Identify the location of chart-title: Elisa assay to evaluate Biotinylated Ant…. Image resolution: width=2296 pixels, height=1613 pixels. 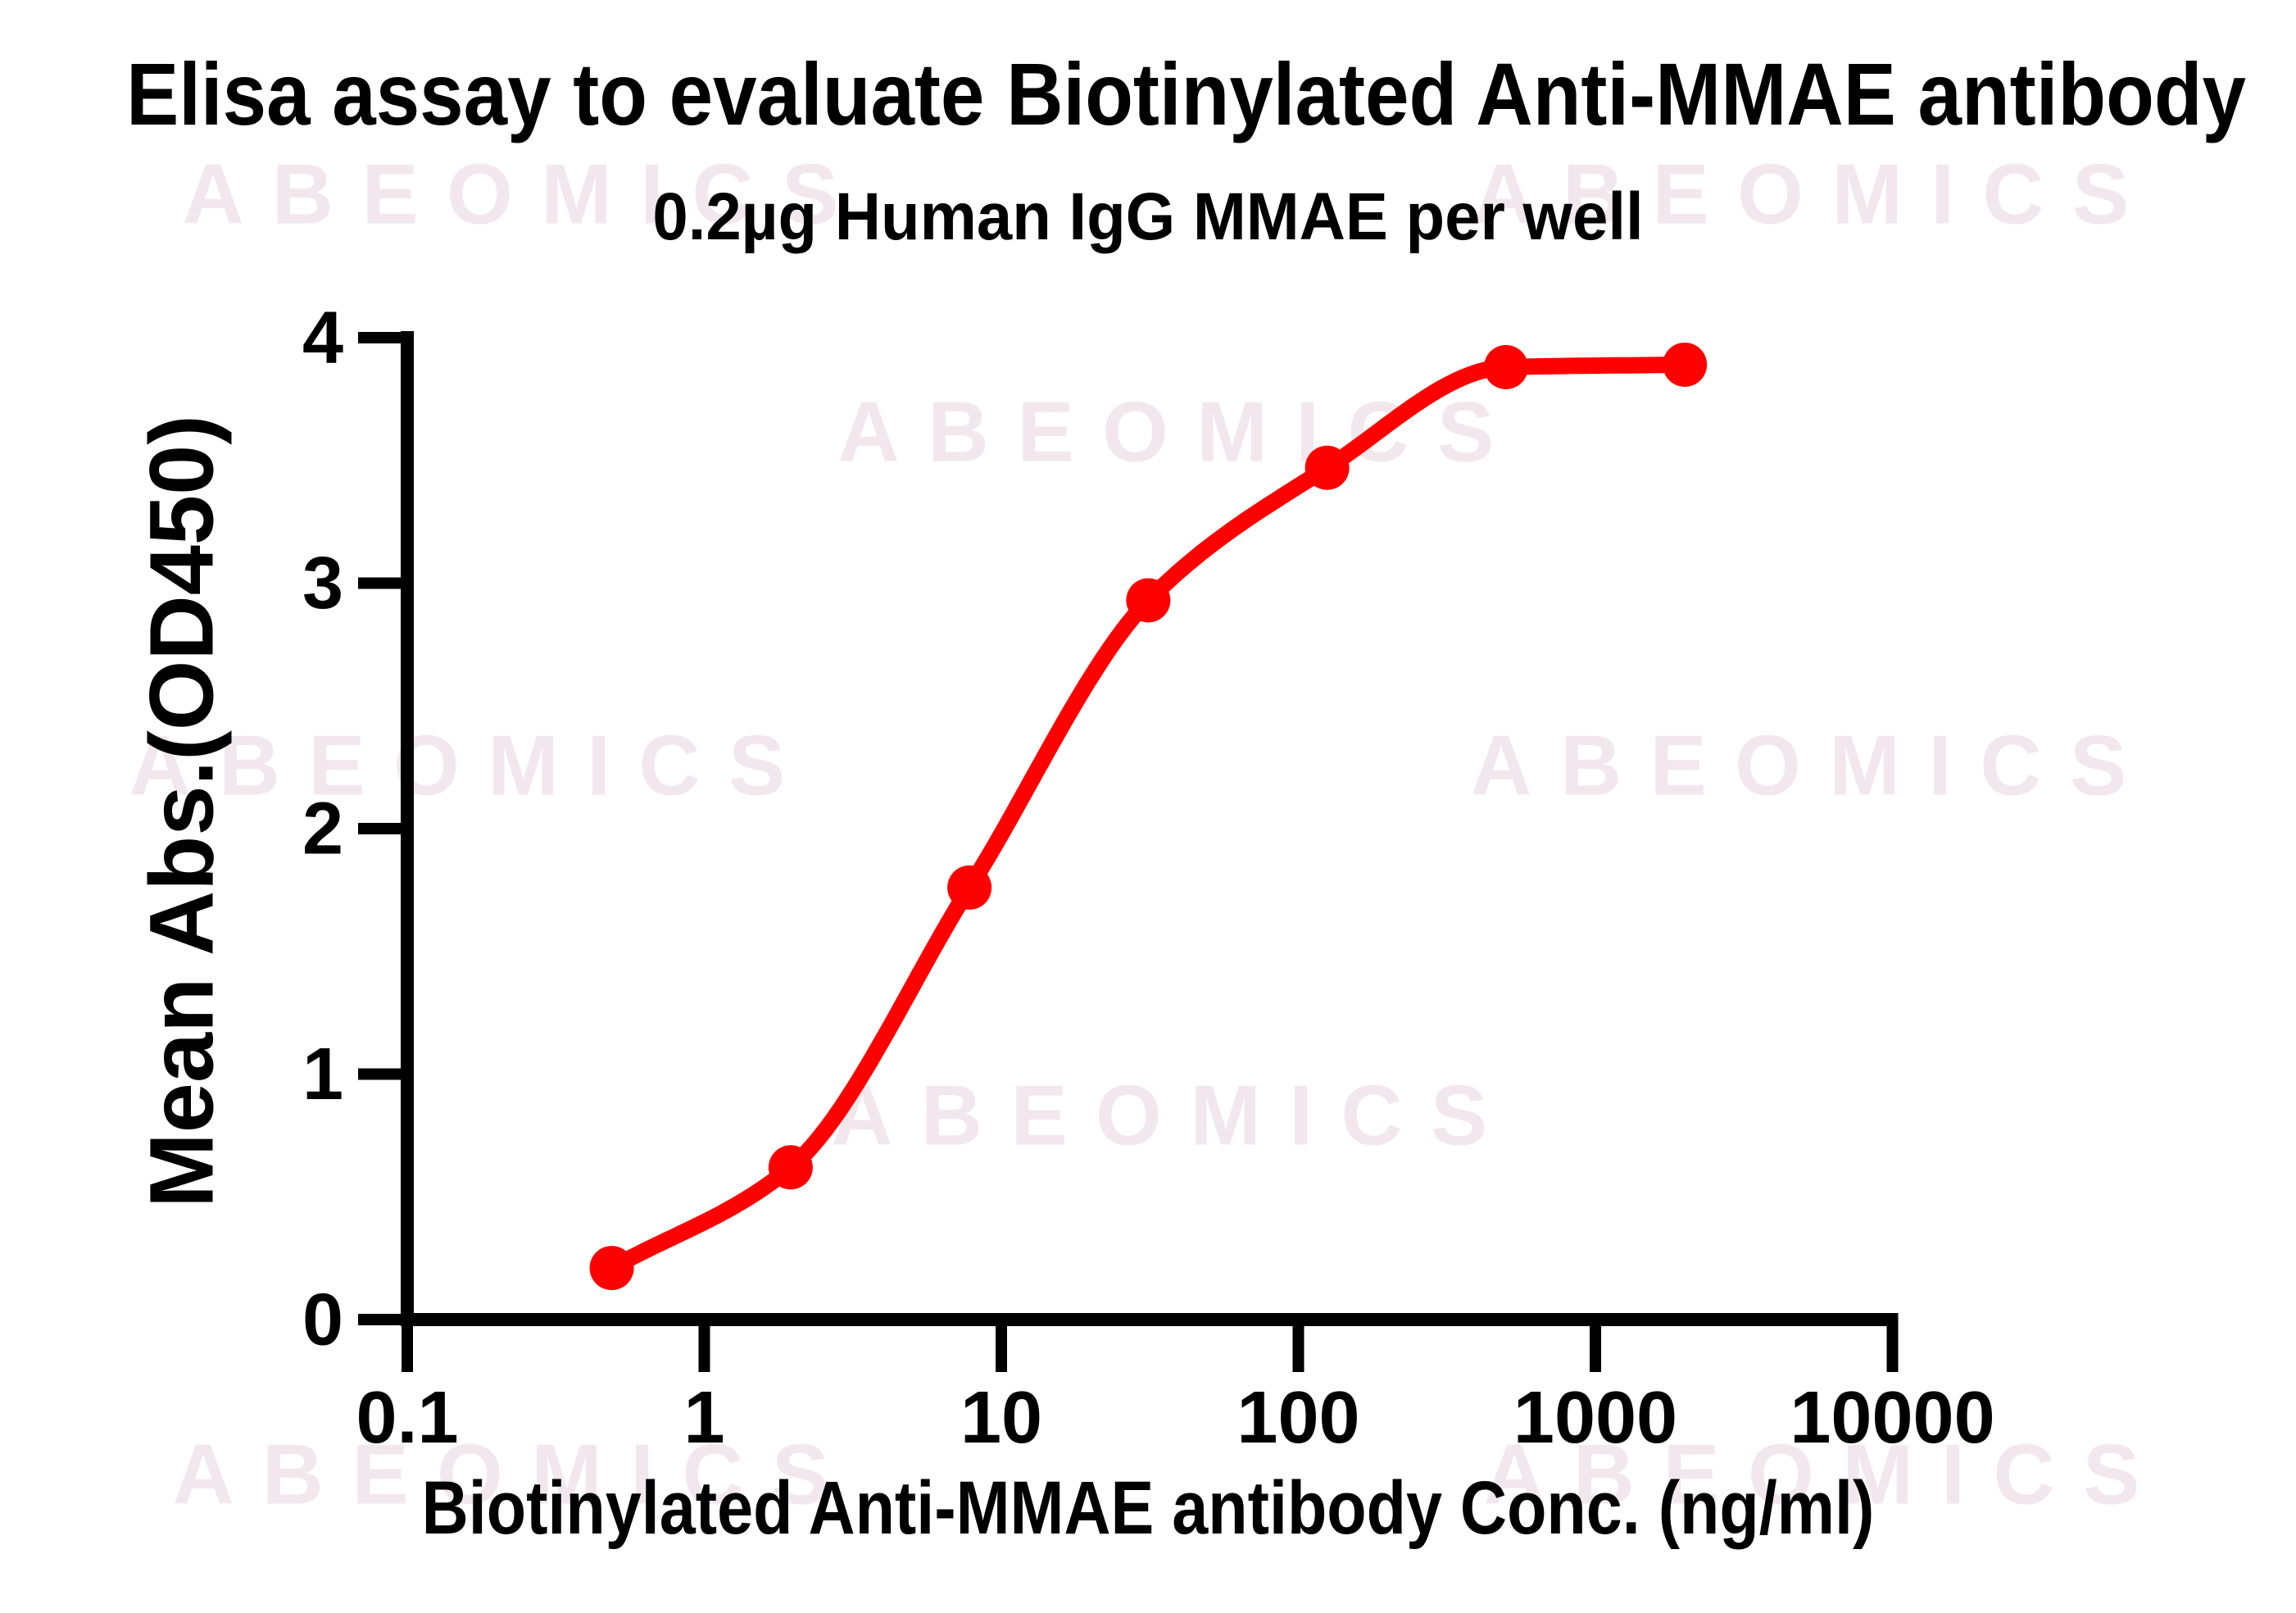
(1186, 93).